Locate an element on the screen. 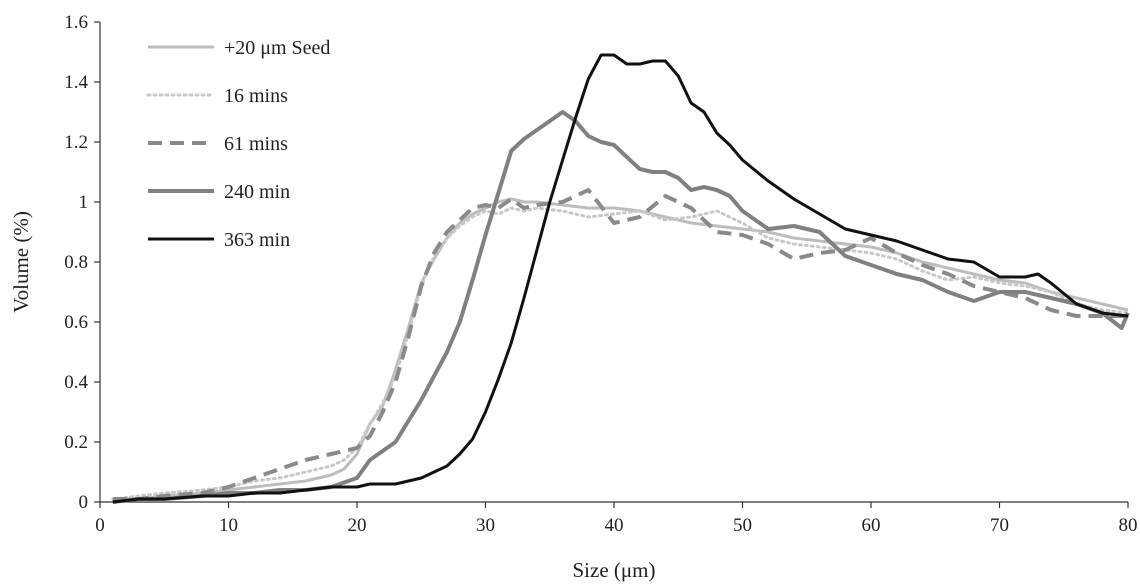 The width and height of the screenshot is (1140, 584). y-tick-label: 0.4 is located at coordinates (76, 382).